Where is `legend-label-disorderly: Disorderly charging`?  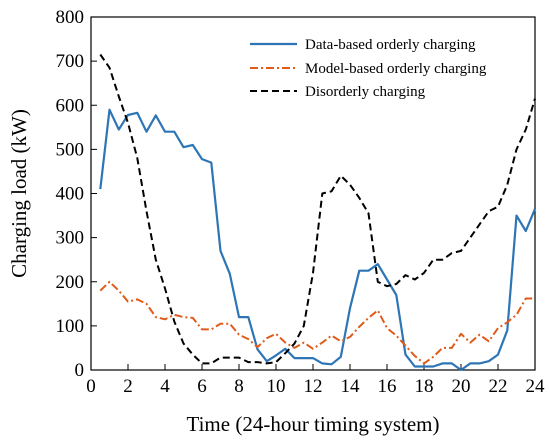
legend-label-disorderly: Disorderly charging is located at coordinates (365, 92).